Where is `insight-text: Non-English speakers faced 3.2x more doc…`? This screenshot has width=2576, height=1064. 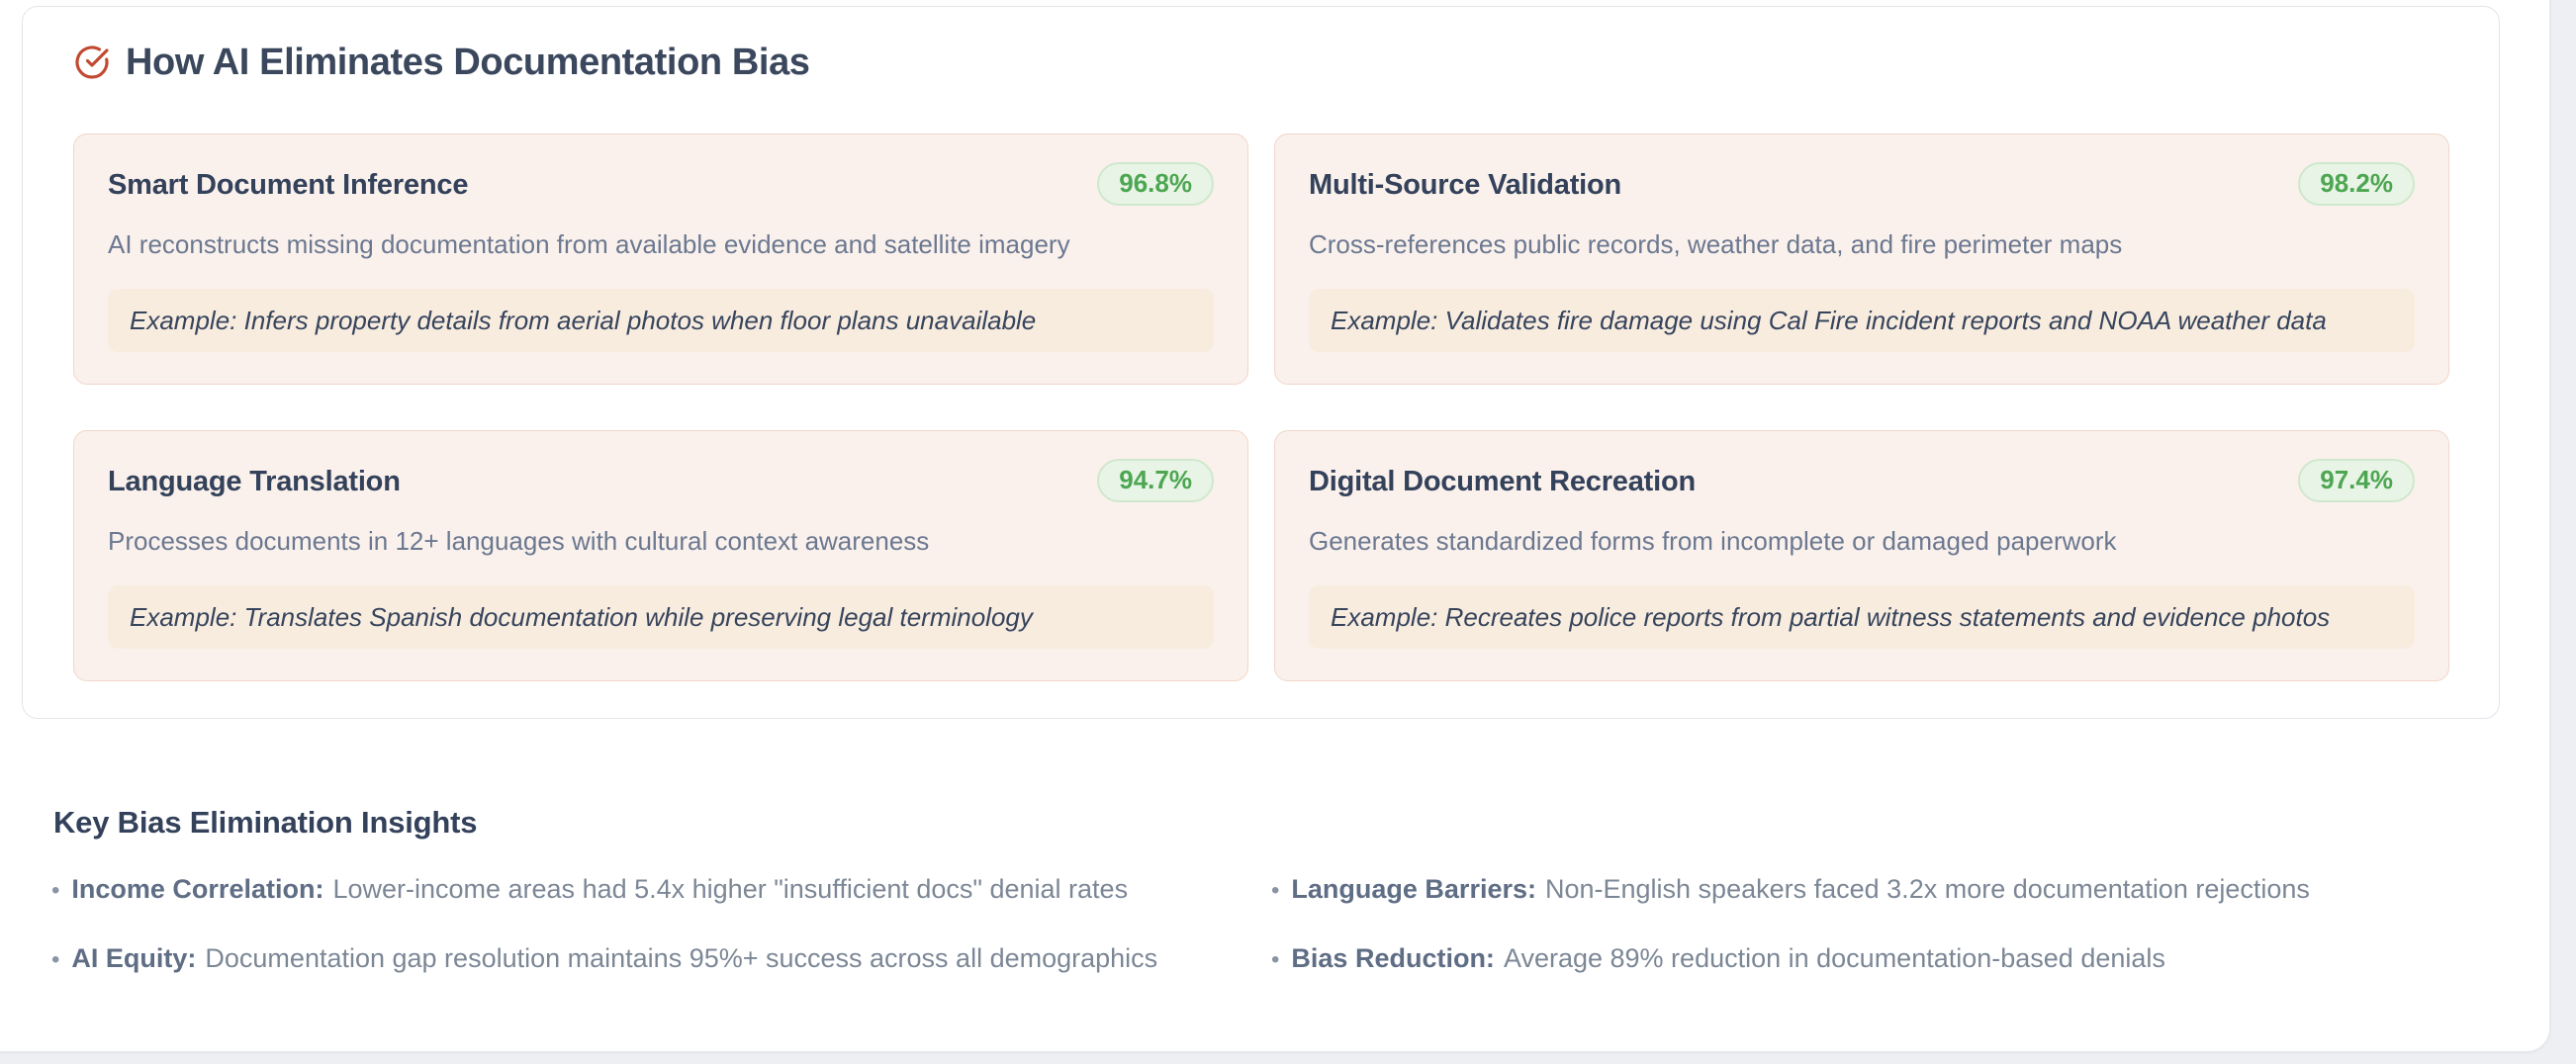
insight-text: Non-English speakers faced 3.2x more doc… is located at coordinates (1927, 889).